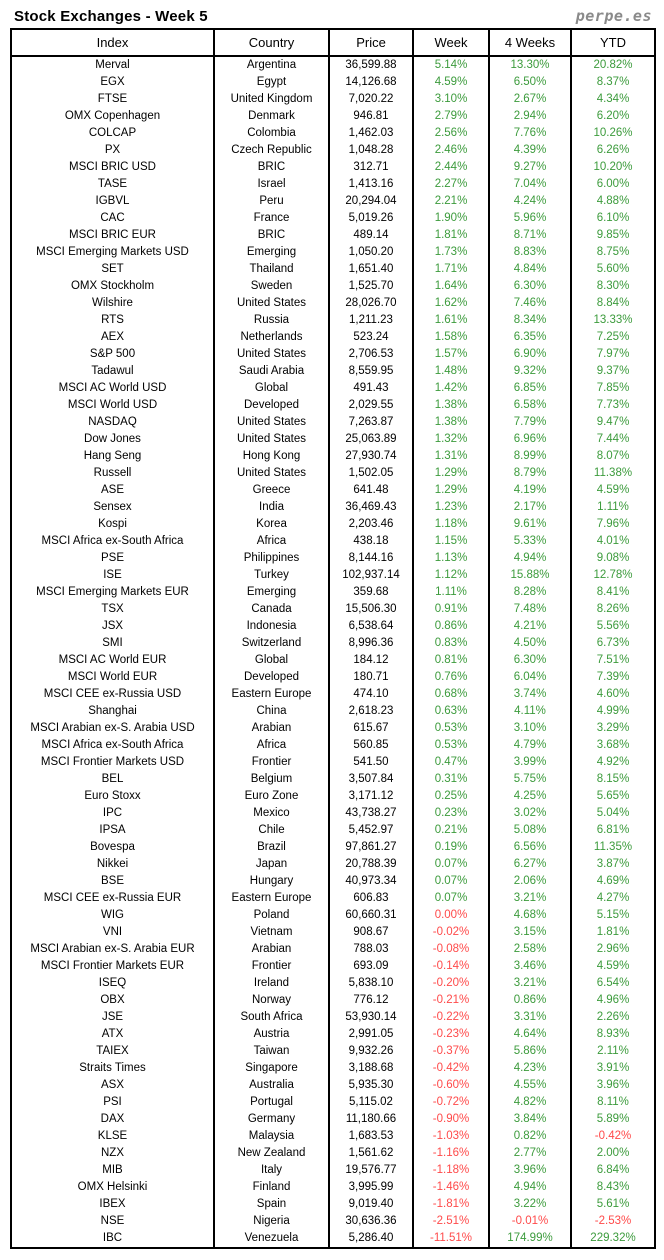 The width and height of the screenshot is (664, 1260). What do you see at coordinates (613, 694) in the screenshot?
I see `ytd-cell: 4.60%` at bounding box center [613, 694].